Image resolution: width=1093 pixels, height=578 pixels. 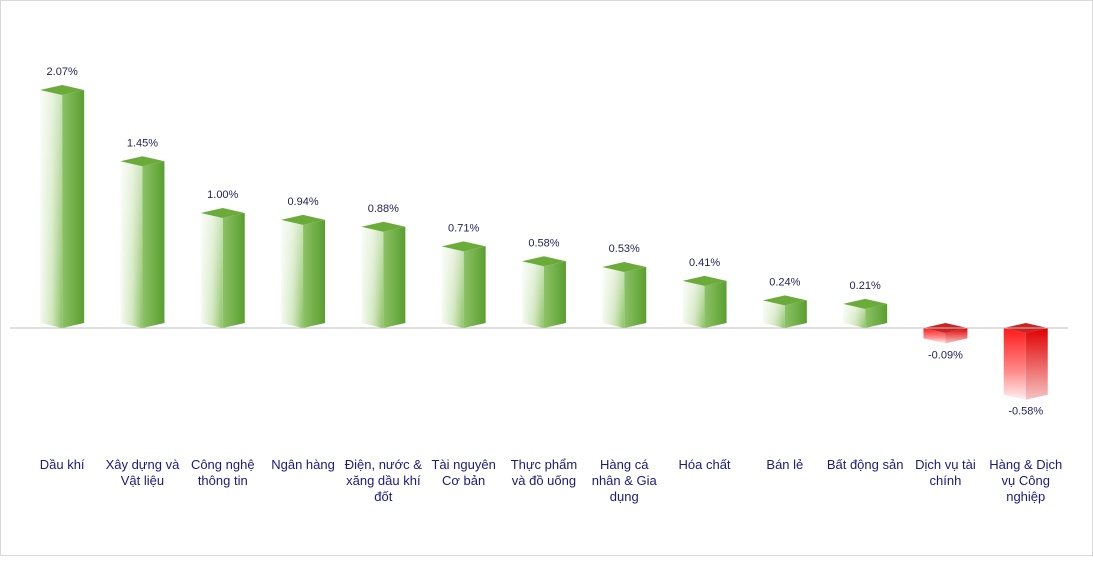 I want to click on category-label: Ngân hàng, so click(x=303, y=464).